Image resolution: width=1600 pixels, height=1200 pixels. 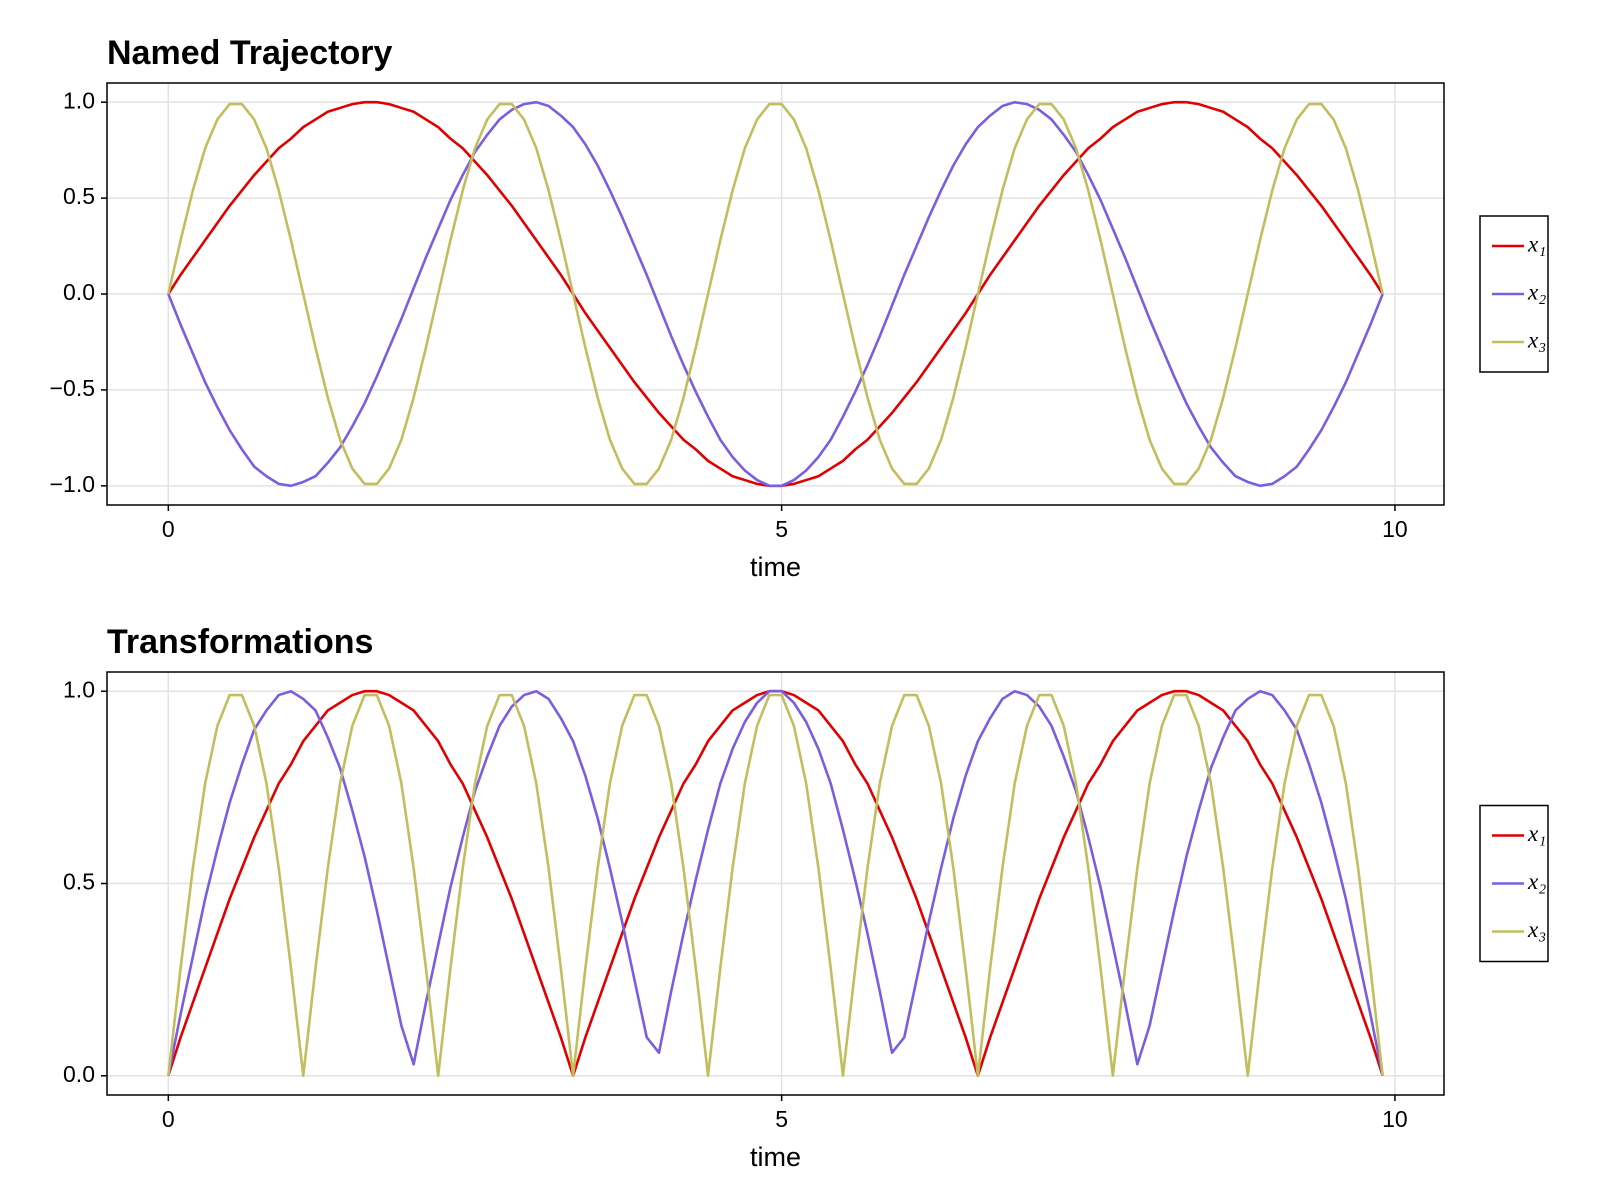 What do you see at coordinates (72, 388) in the screenshot?
I see `y-tick-label: −0.5` at bounding box center [72, 388].